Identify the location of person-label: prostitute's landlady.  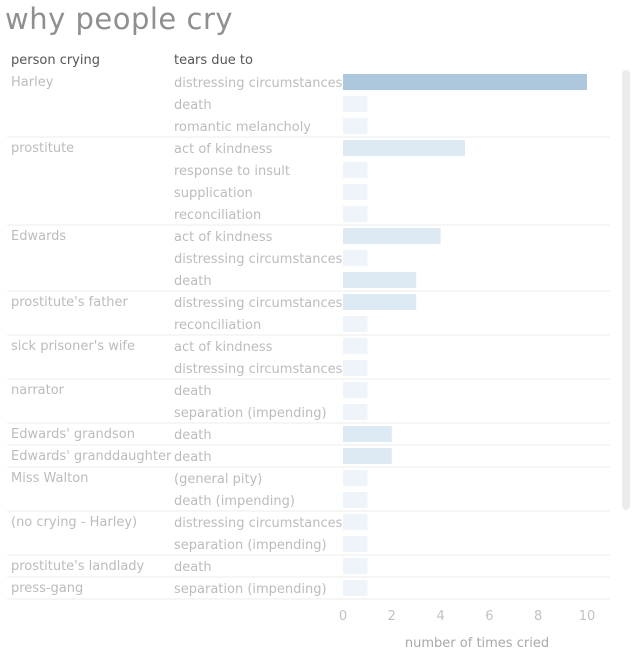
(78, 566).